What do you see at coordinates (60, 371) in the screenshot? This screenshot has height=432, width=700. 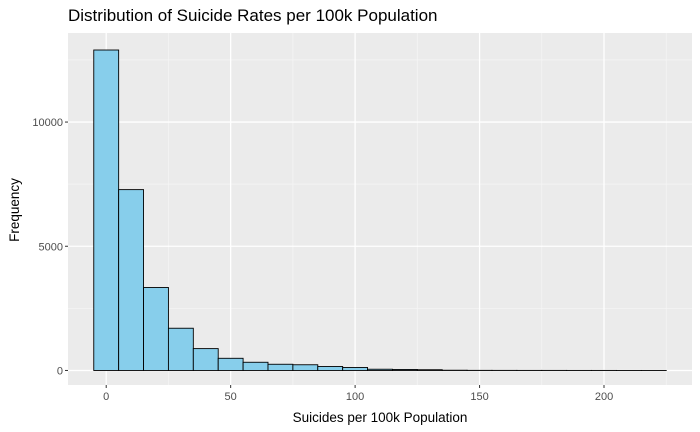 I see `y-tick-label: 0` at bounding box center [60, 371].